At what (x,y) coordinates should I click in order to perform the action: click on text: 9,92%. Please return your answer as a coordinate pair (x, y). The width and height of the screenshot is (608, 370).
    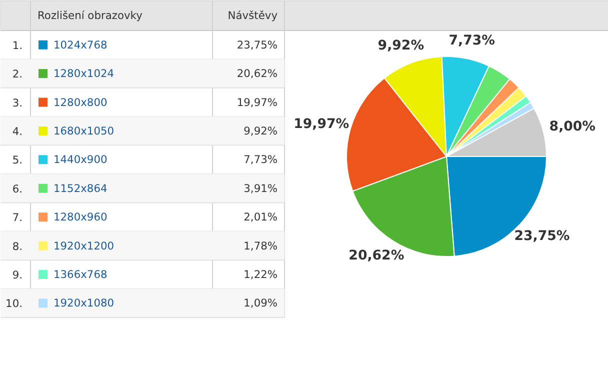
    Looking at the image, I should click on (261, 131).